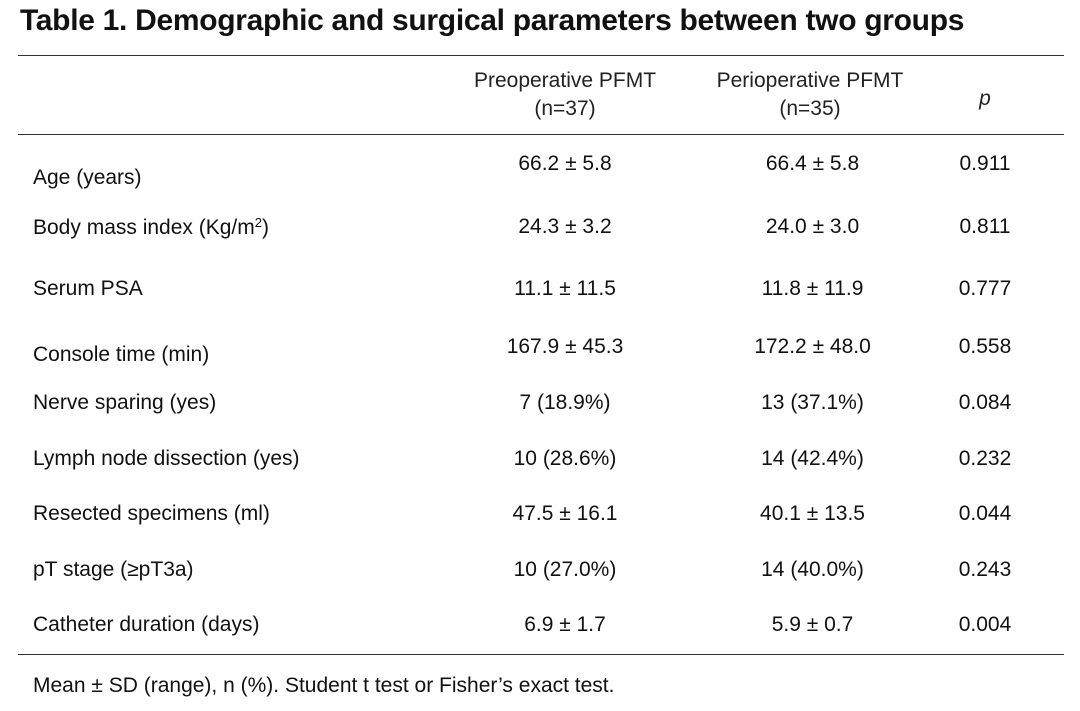  Describe the element at coordinates (541, 134) in the screenshot. I see `header-rule` at that location.